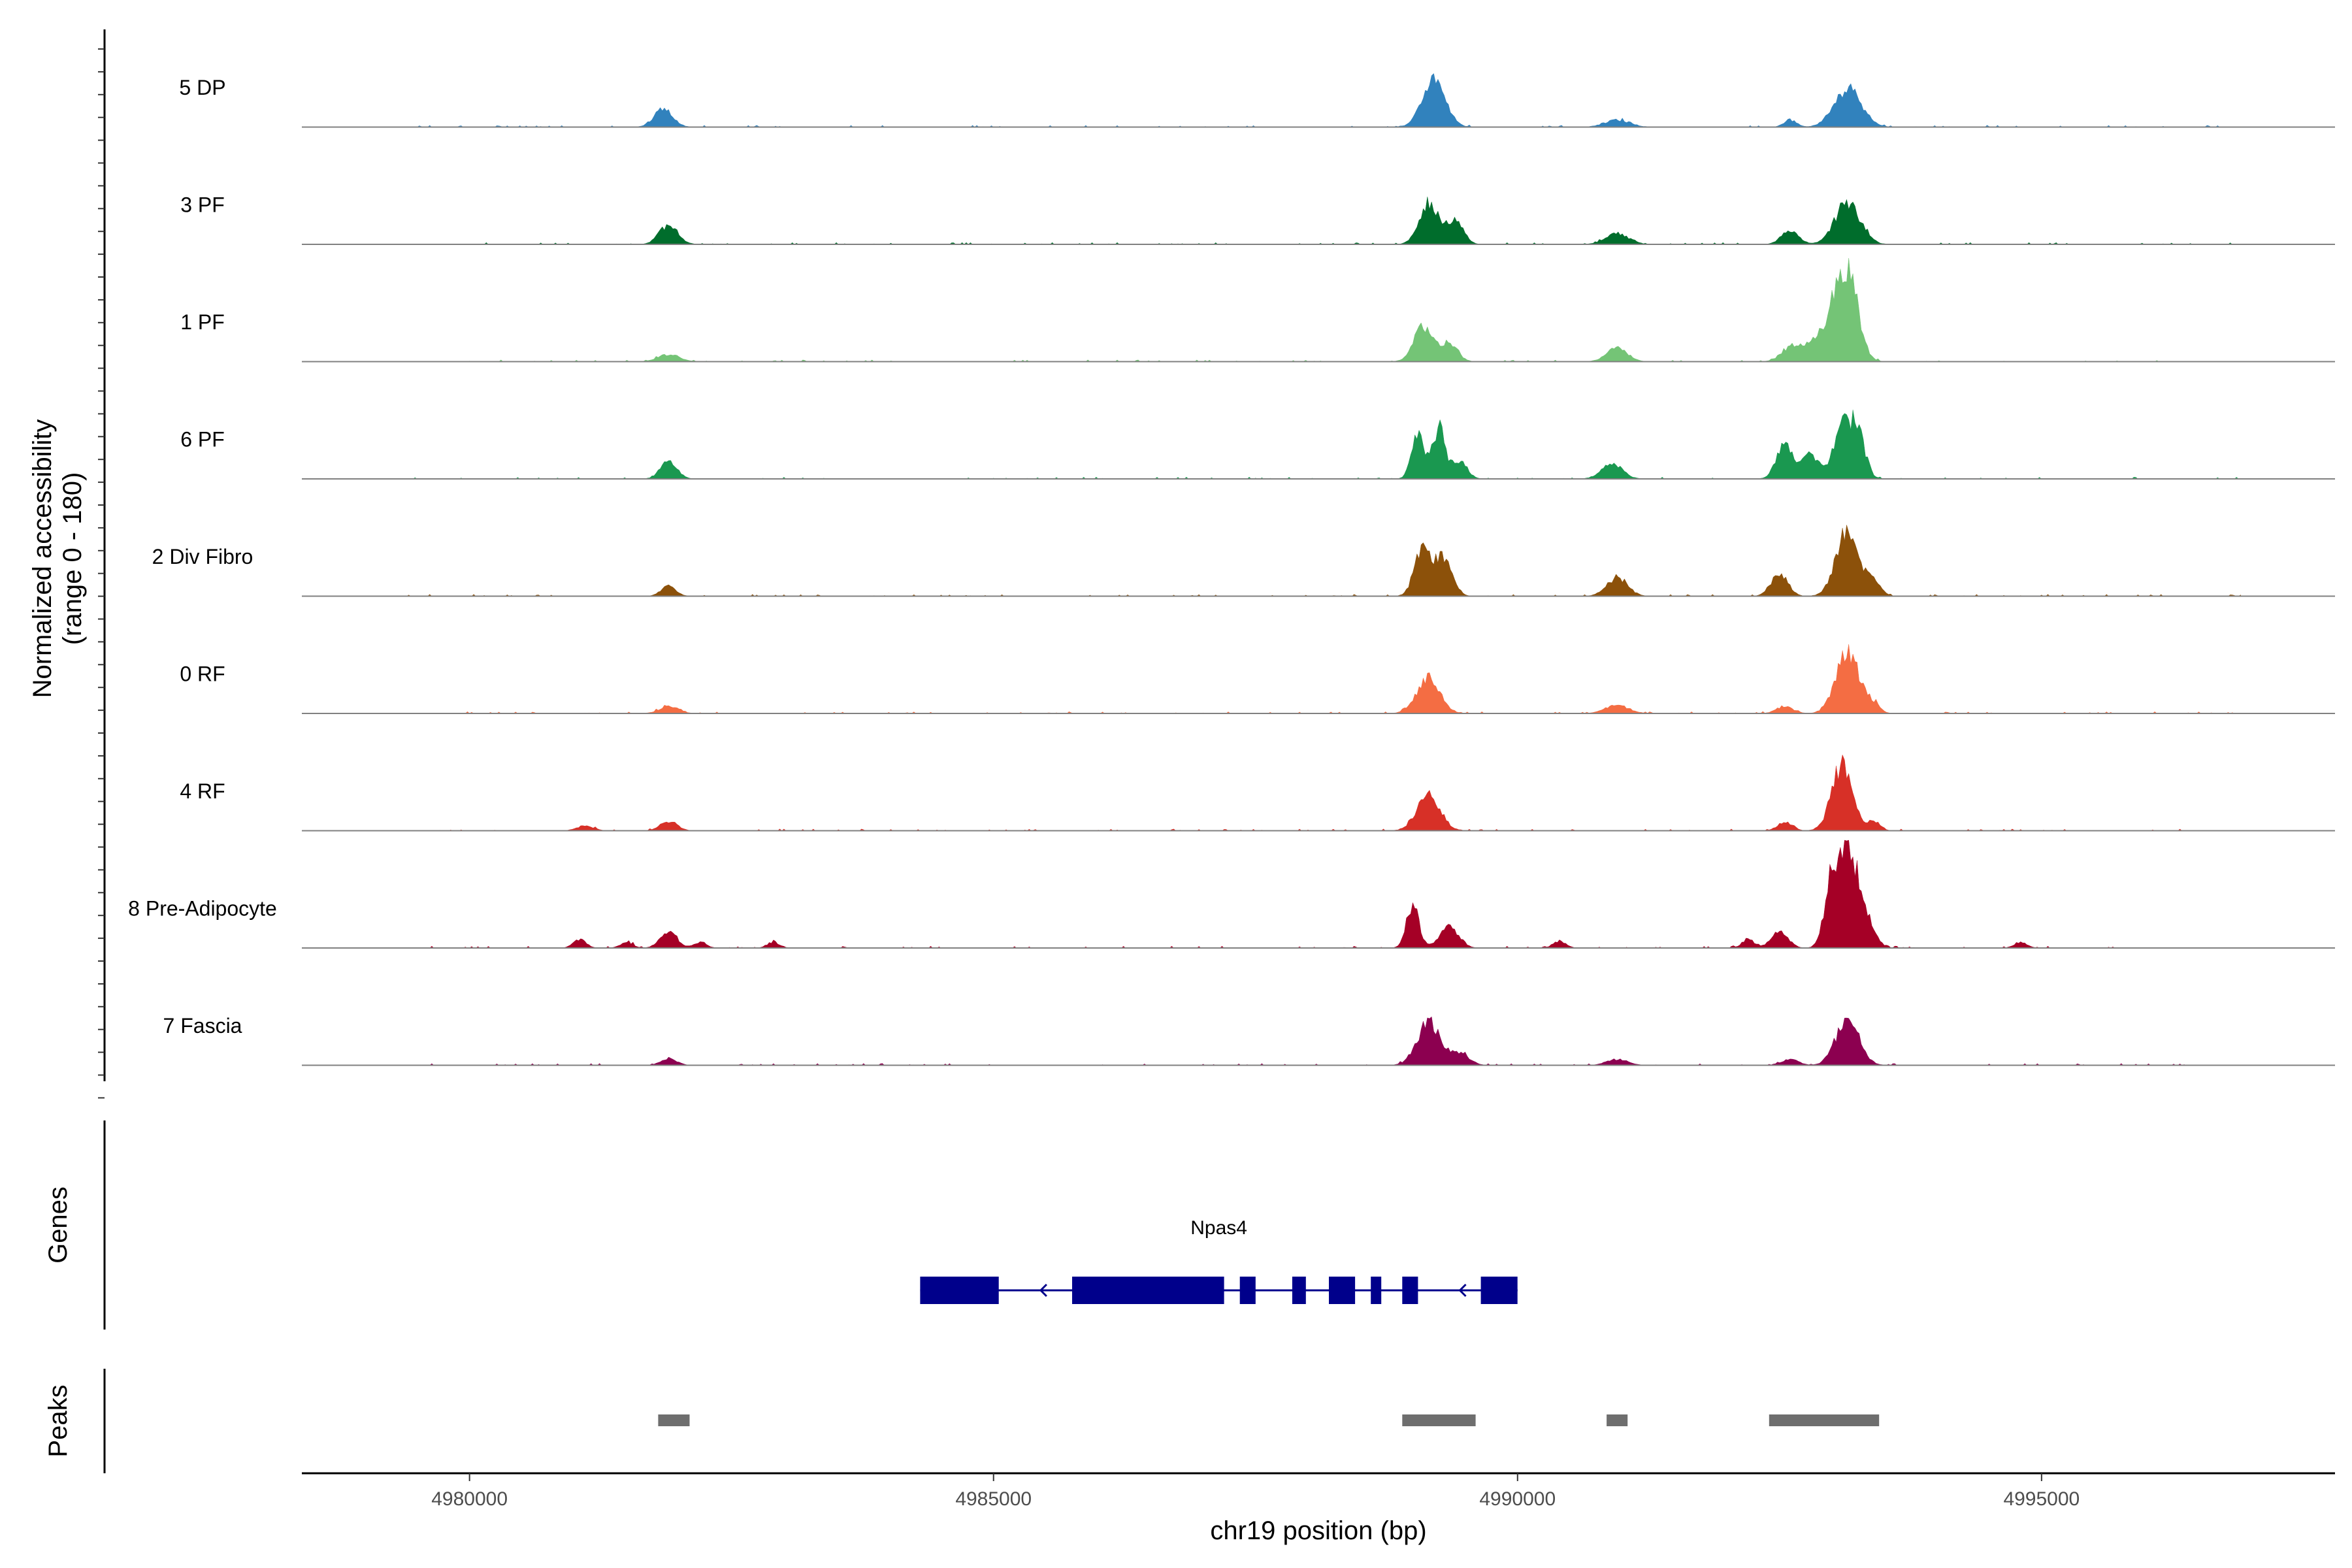  I want to click on x-tick-label: 4990000, so click(1517, 1499).